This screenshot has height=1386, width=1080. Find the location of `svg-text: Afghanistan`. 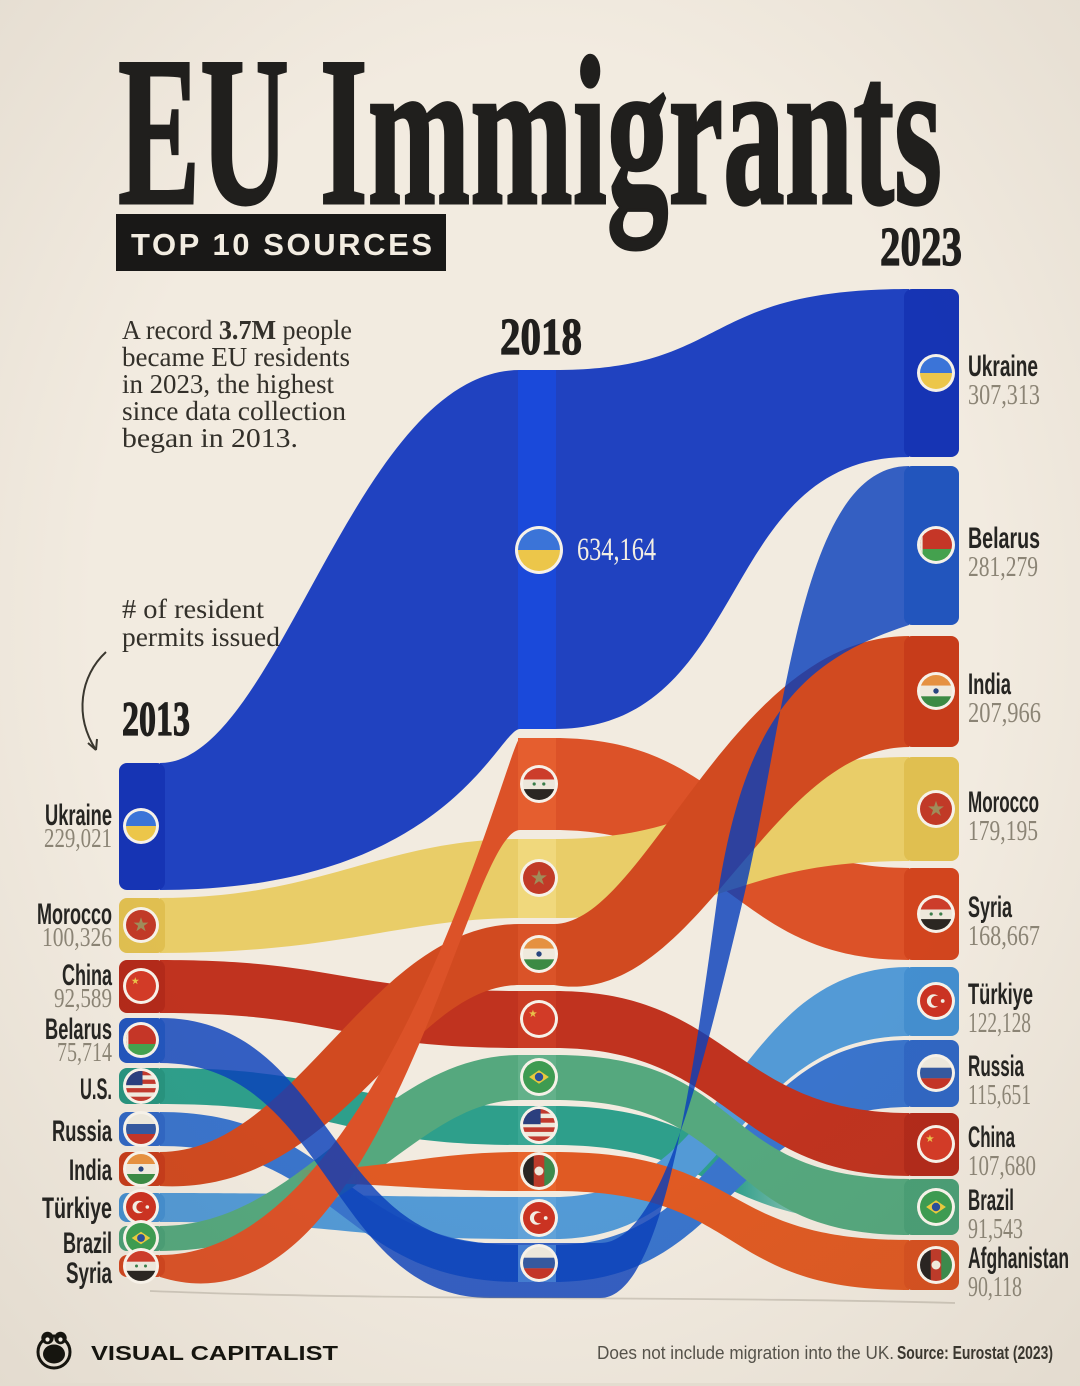

svg-text: Afghanistan is located at coordinates (1018, 1258).